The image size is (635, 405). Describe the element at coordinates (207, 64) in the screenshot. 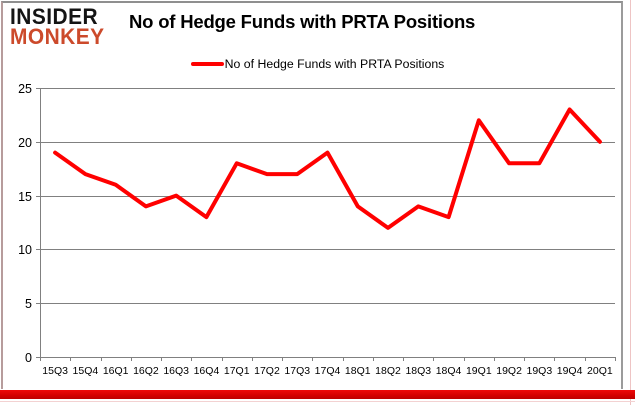

I see `legend-line-swatch` at that location.